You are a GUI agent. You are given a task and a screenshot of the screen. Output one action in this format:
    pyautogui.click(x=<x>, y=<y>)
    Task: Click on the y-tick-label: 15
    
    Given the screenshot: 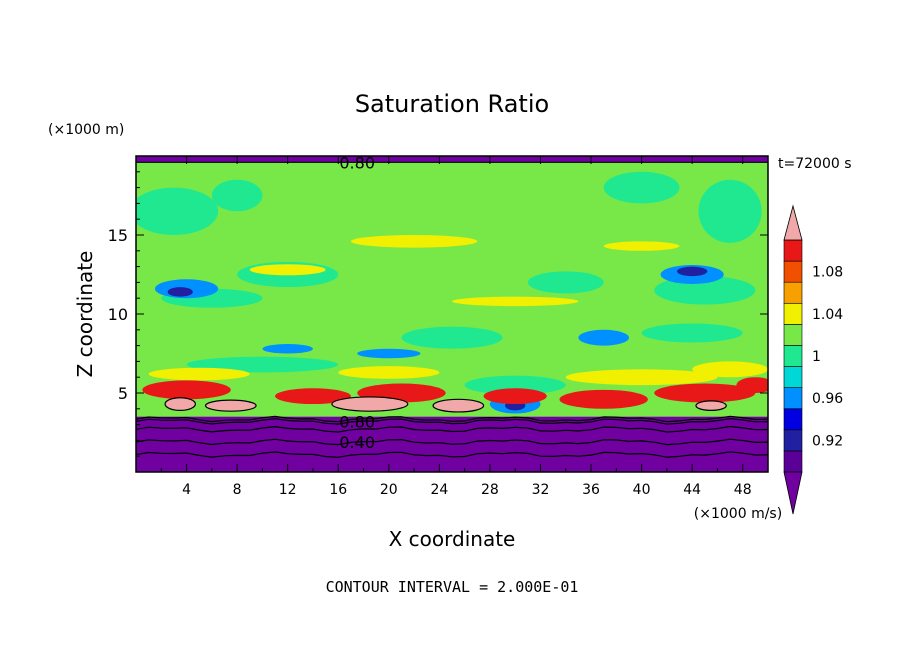 What is the action you would take?
    pyautogui.click(x=118, y=235)
    